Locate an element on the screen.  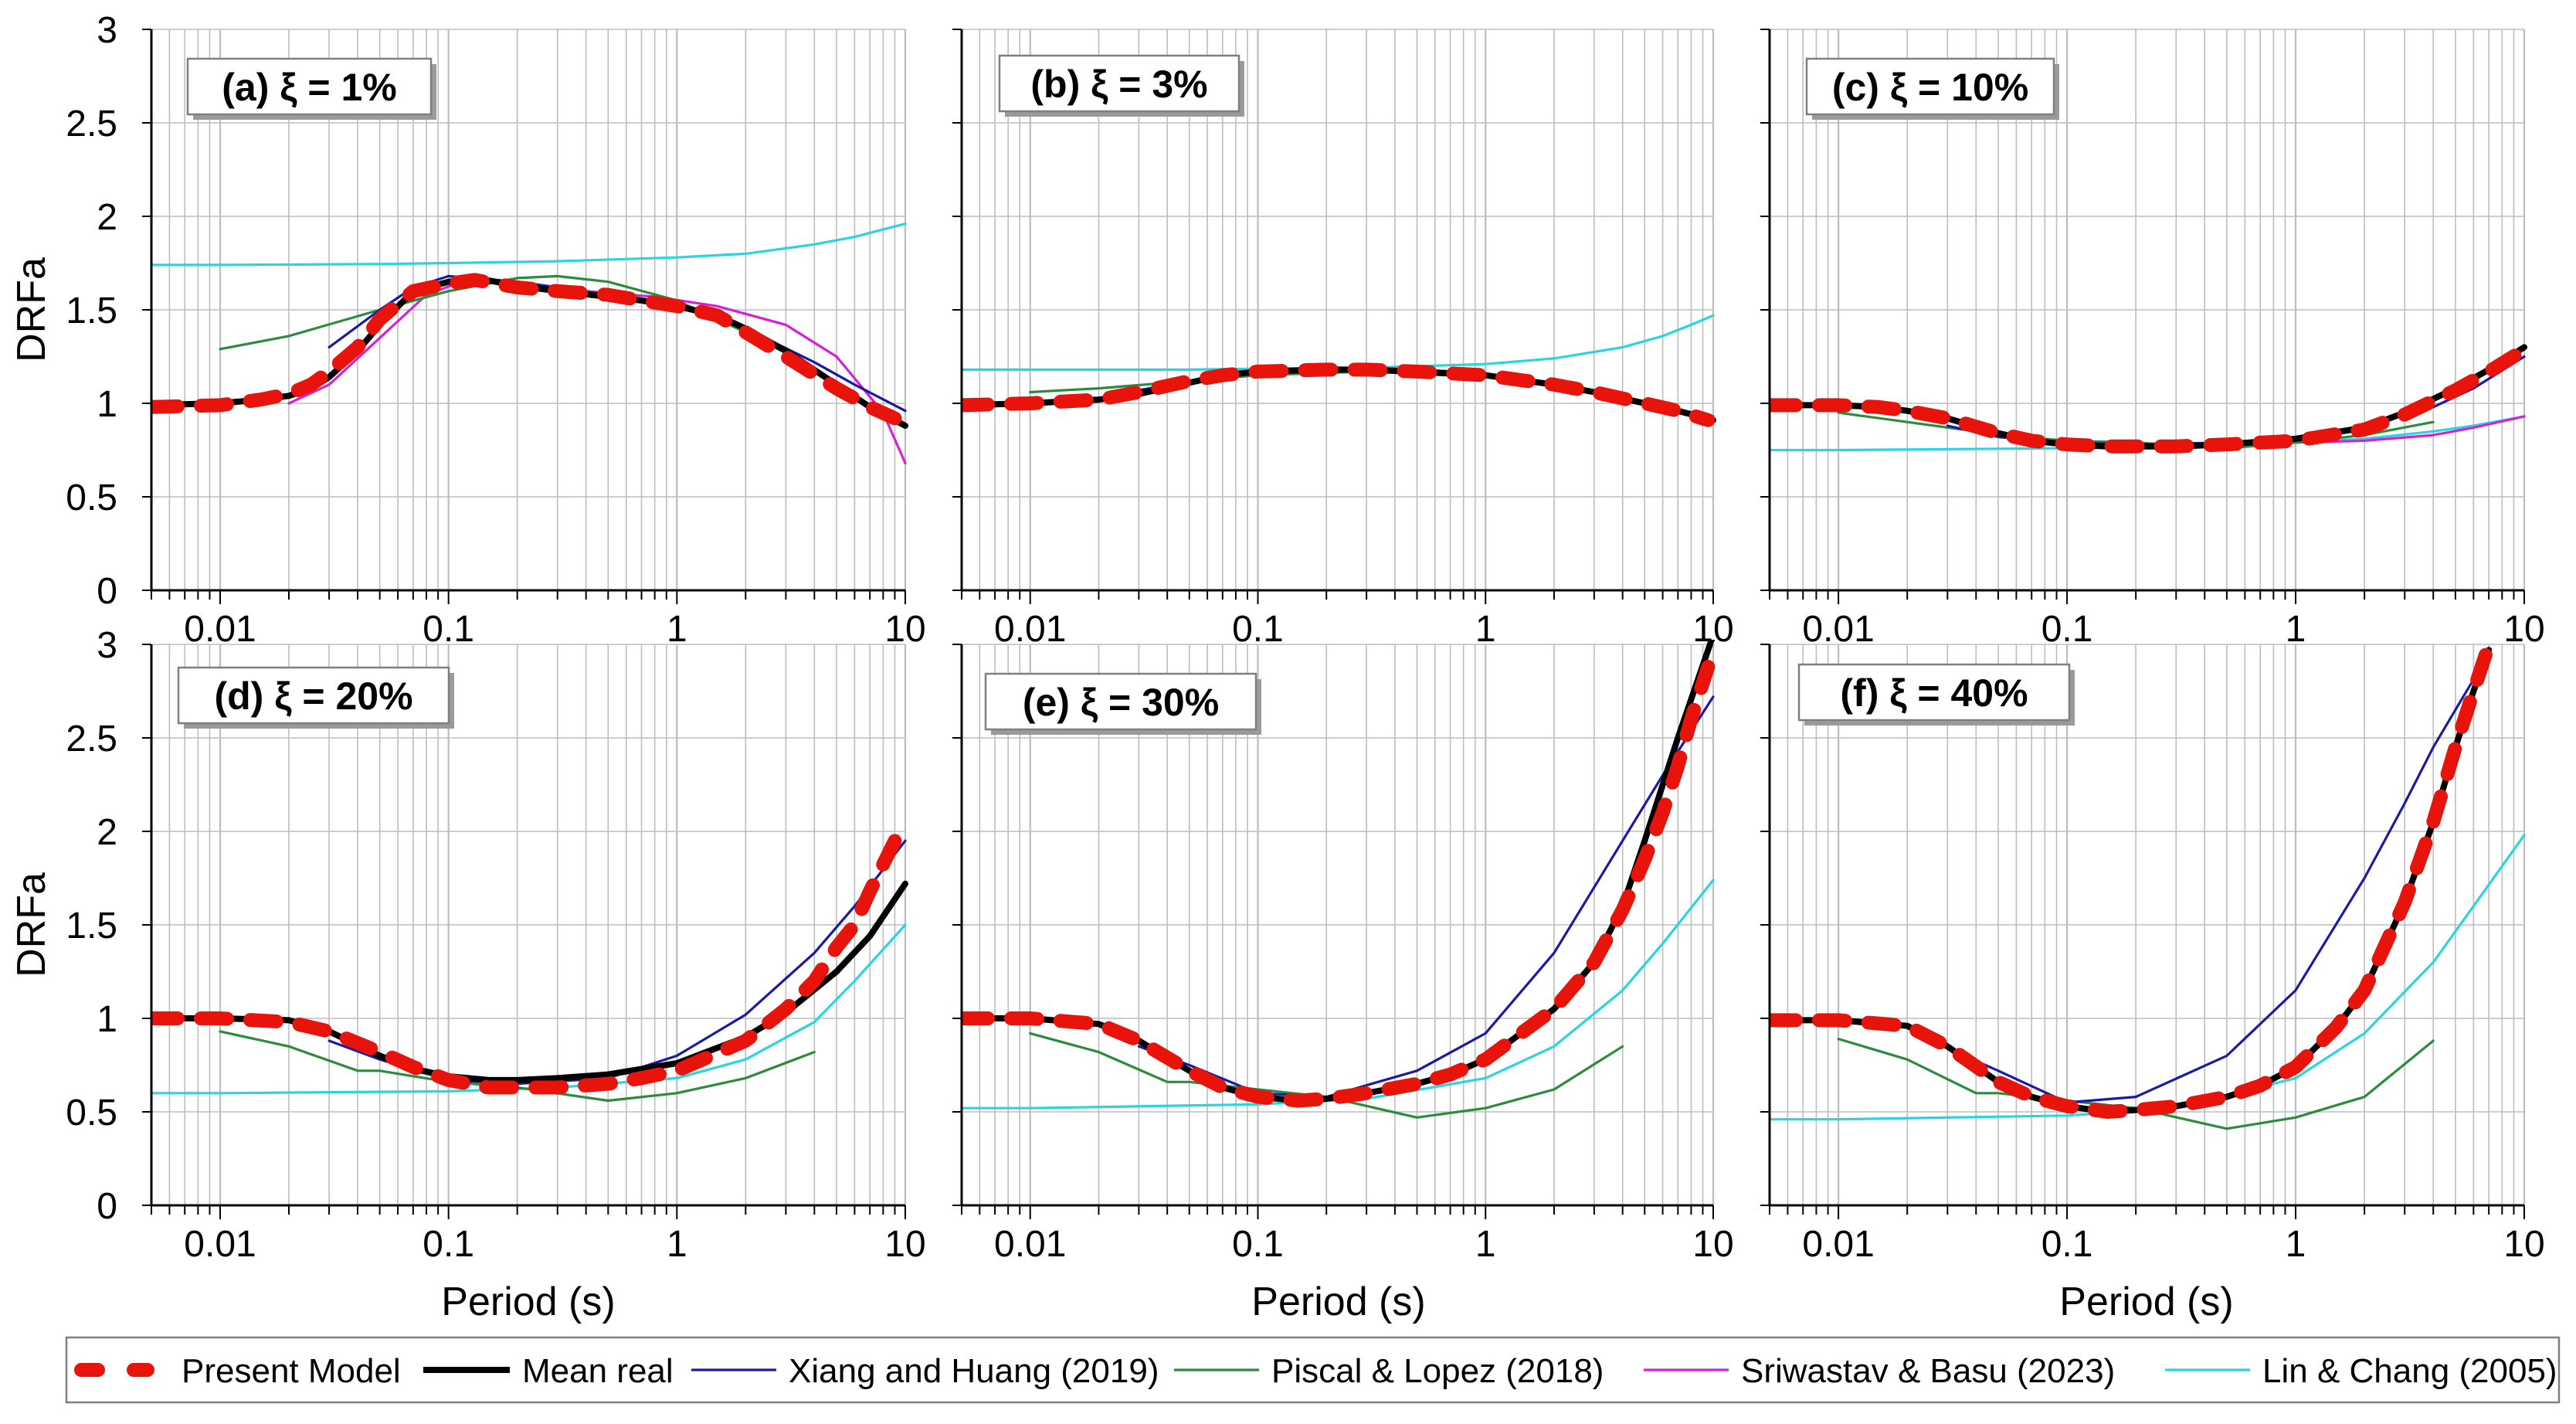
panel-b: 0.01 0.1 1 10(b) ξ = 3% is located at coordinates (1343, 339).